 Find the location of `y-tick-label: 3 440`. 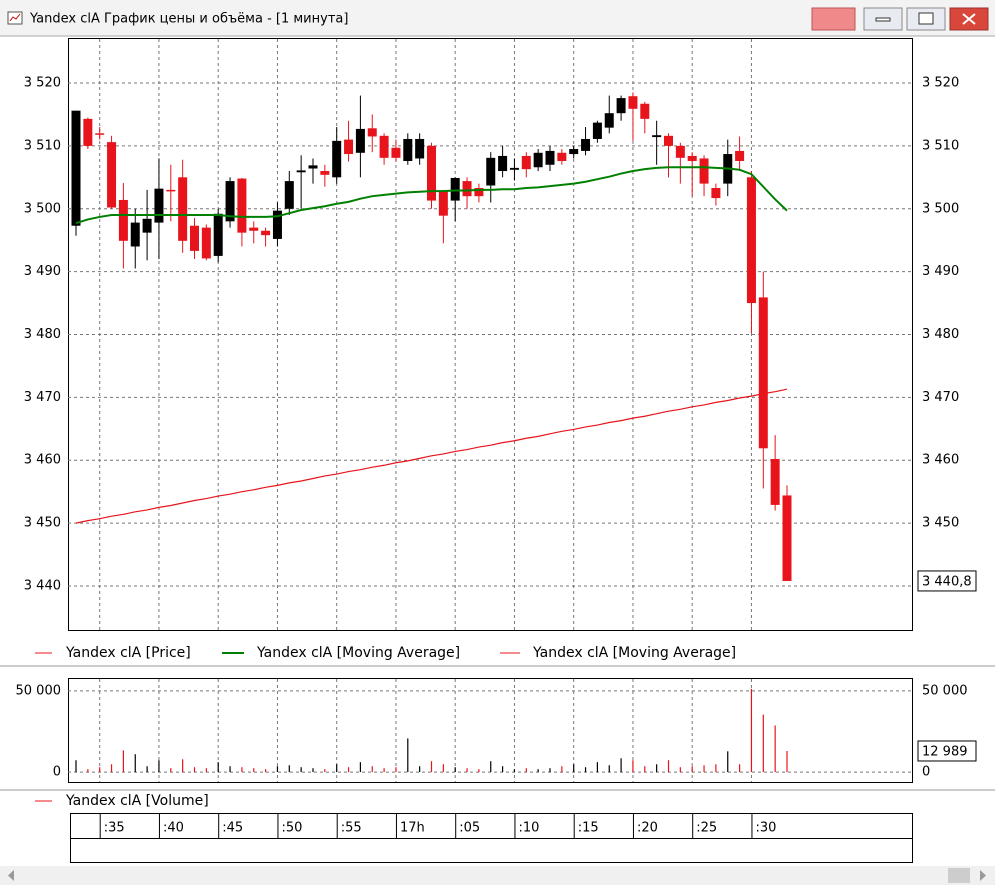

y-tick-label: 3 440 is located at coordinates (42, 585).